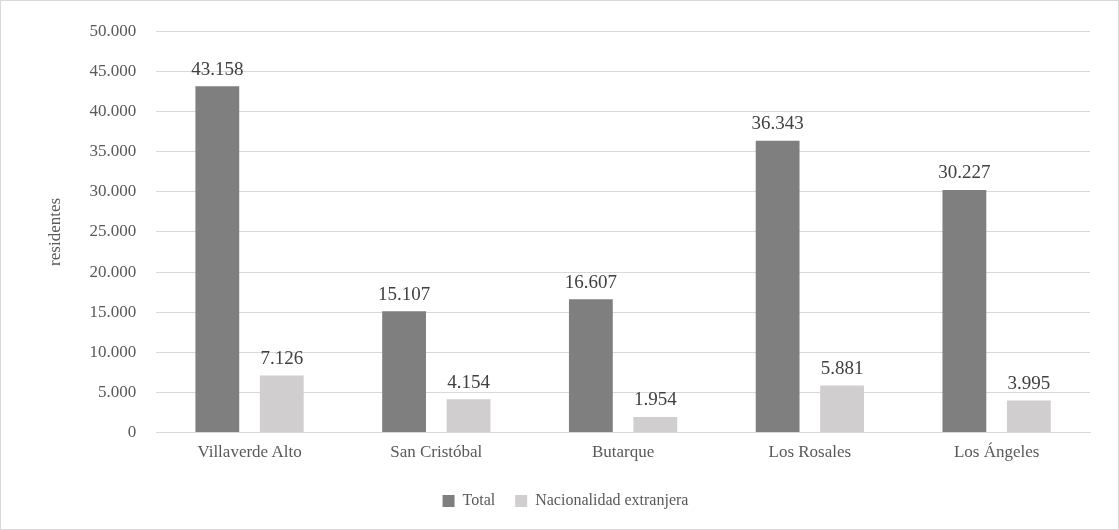  What do you see at coordinates (113, 271) in the screenshot?
I see `y-tick-label: 20.000` at bounding box center [113, 271].